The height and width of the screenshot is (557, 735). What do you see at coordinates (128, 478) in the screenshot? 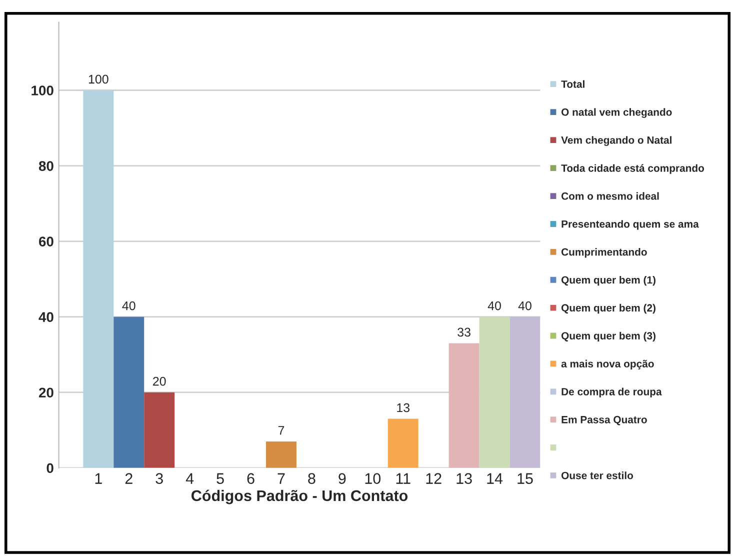
I see `x-tick-label: 2` at bounding box center [128, 478].